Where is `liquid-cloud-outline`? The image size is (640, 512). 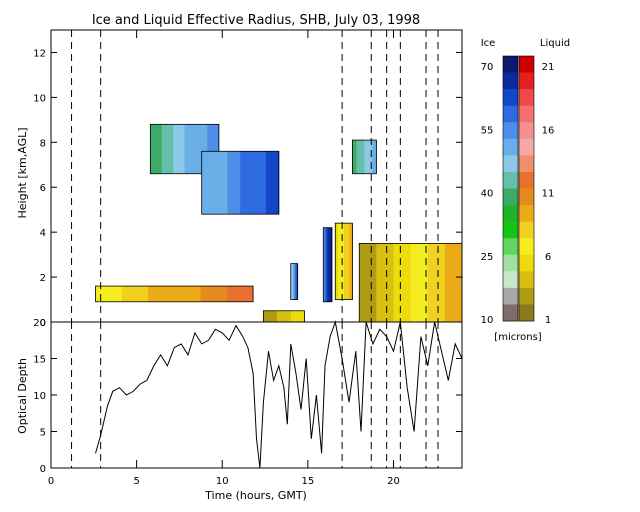 liquid-cloud-outline is located at coordinates (174, 294).